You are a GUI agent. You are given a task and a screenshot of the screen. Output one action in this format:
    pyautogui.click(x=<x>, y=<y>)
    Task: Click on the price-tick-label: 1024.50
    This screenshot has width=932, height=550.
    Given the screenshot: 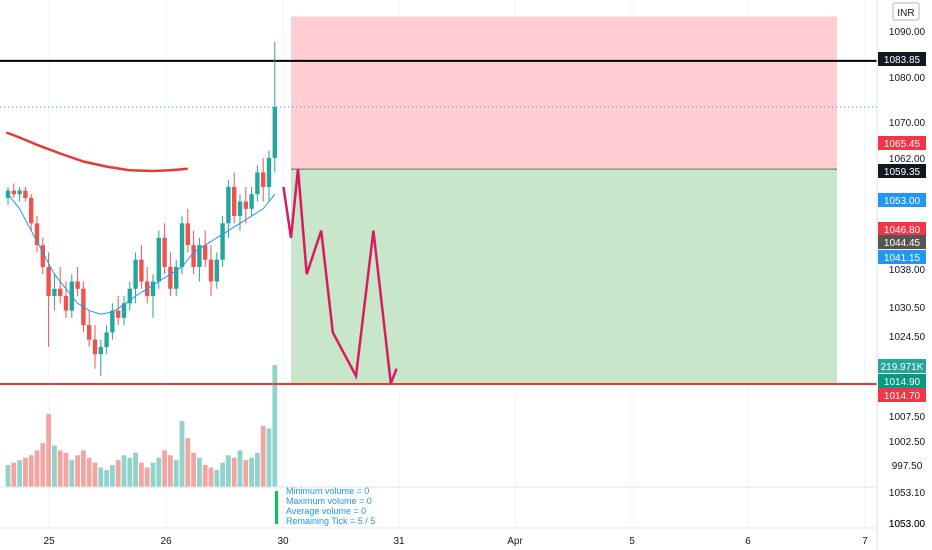 What is the action you would take?
    pyautogui.click(x=907, y=337)
    